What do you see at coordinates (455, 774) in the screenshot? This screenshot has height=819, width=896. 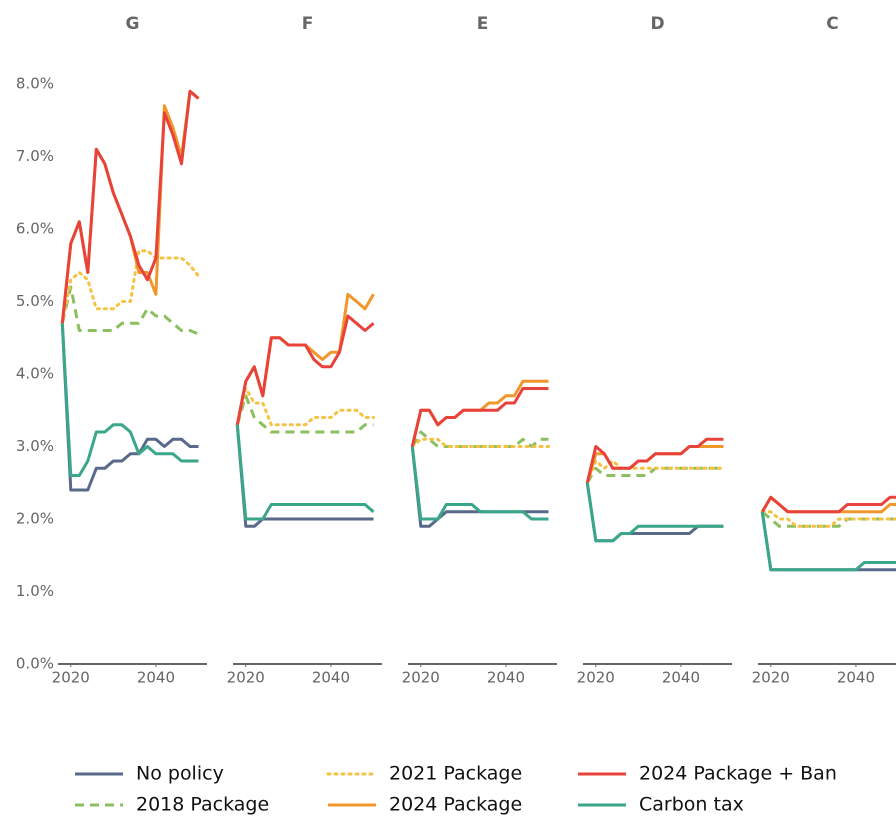 I see `legend-label: 2021 Package` at bounding box center [455, 774].